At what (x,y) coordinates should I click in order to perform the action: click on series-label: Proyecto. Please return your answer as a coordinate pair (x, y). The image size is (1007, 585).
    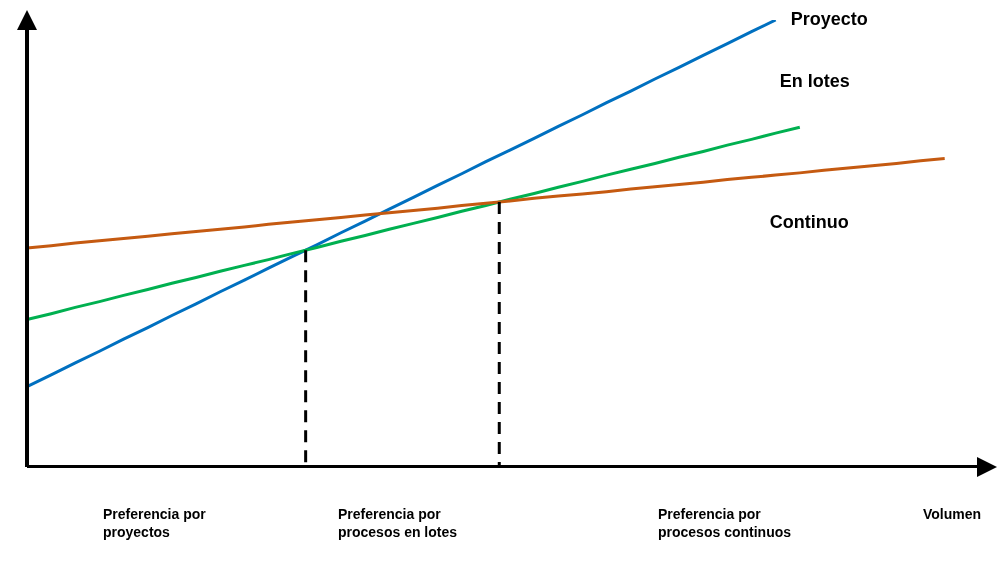
    Looking at the image, I should click on (829, 18).